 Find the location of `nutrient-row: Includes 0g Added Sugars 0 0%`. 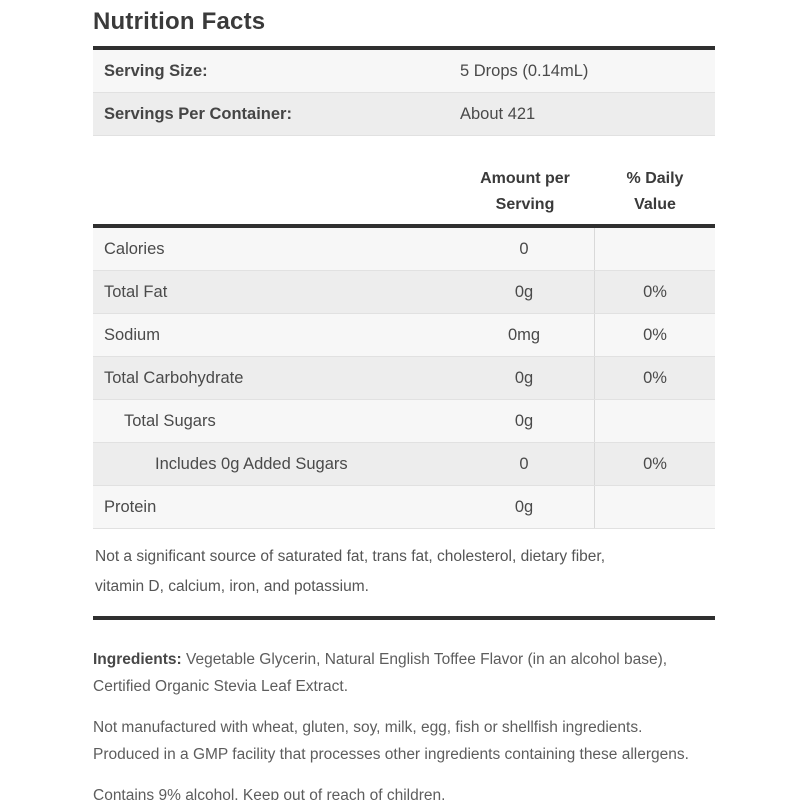

nutrient-row: Includes 0g Added Sugars 0 0% is located at coordinates (404, 464).